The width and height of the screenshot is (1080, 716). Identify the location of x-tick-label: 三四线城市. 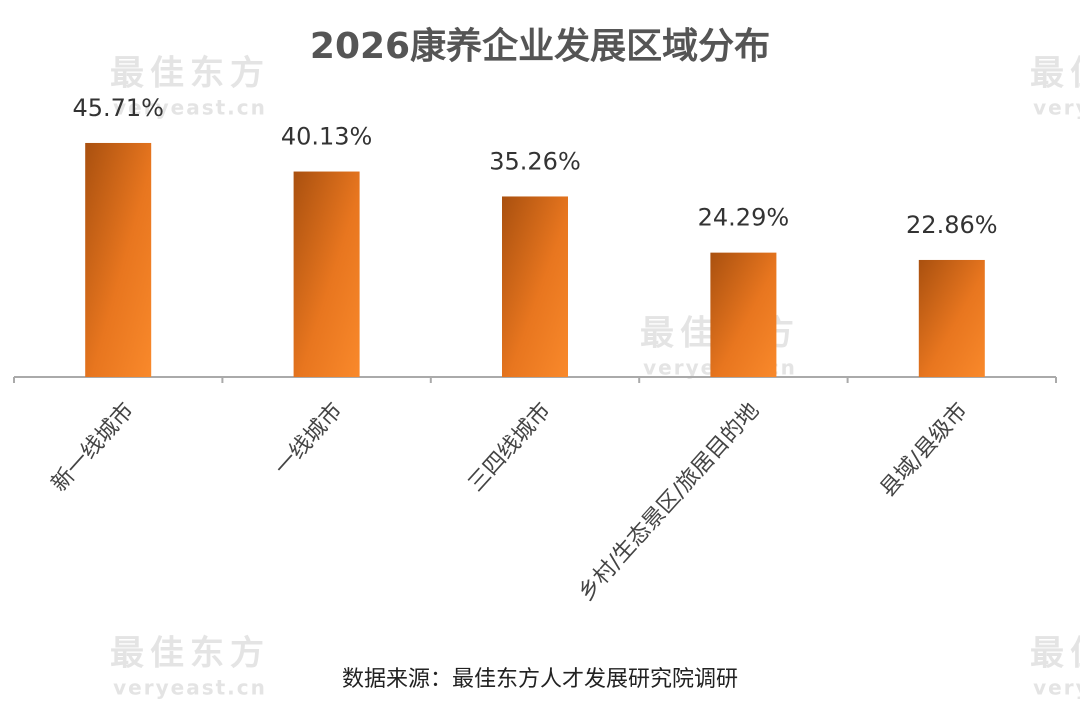
(510, 447).